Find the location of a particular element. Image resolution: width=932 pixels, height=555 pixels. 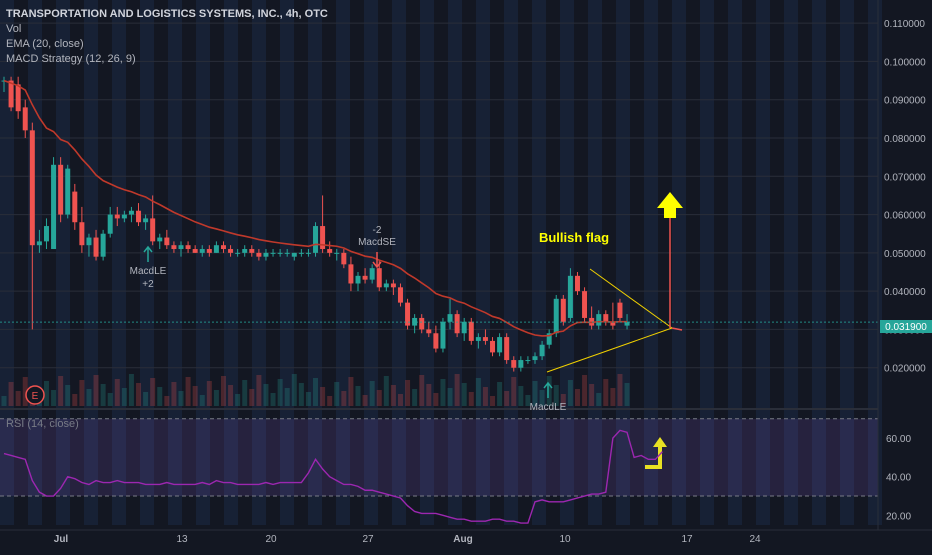

price-tick-label: 0.070000 is located at coordinates (905, 177).